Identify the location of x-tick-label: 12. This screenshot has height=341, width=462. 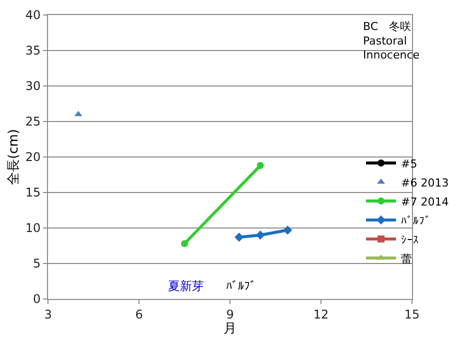
(321, 314).